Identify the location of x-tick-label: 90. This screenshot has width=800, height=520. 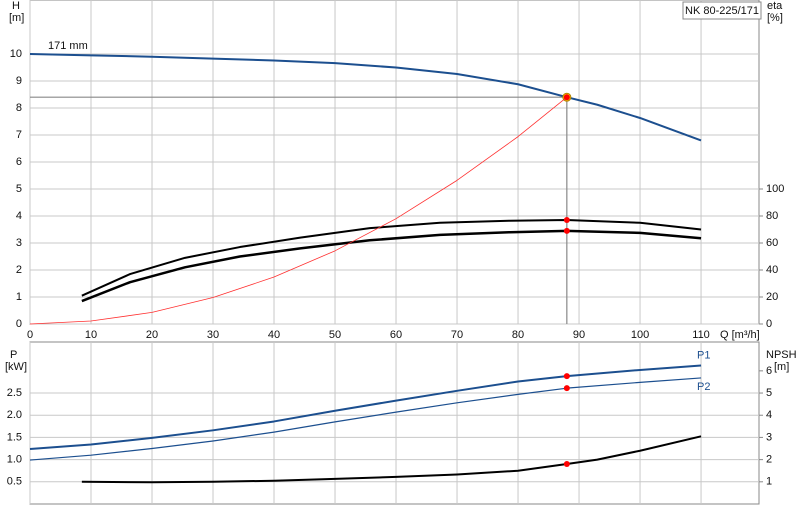
(579, 335).